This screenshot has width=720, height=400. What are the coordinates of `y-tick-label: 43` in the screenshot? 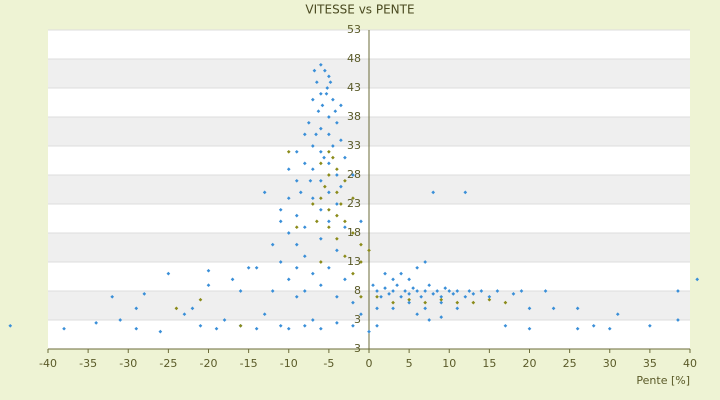 It's located at (354, 87).